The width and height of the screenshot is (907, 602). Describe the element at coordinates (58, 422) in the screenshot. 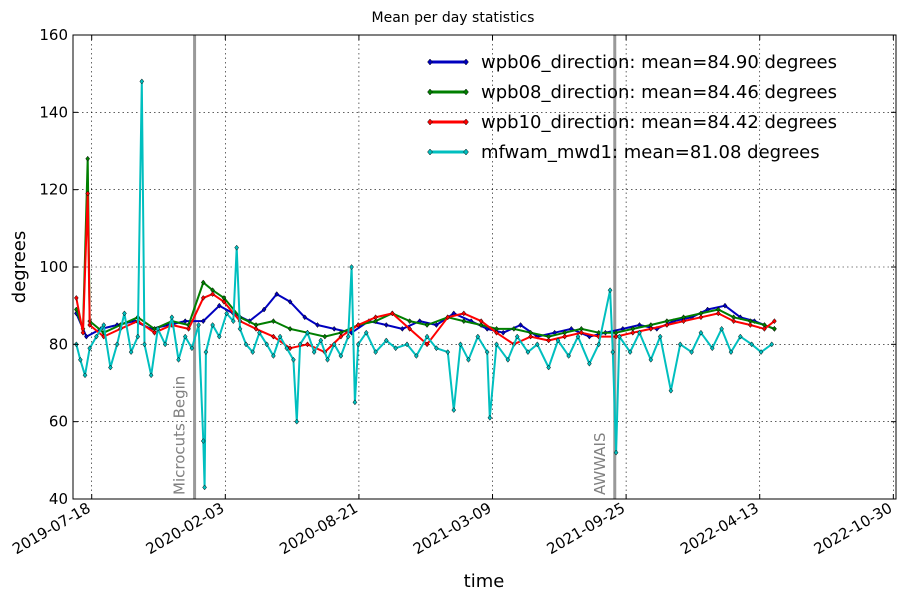

I see `ytick-label-1: 60` at that location.